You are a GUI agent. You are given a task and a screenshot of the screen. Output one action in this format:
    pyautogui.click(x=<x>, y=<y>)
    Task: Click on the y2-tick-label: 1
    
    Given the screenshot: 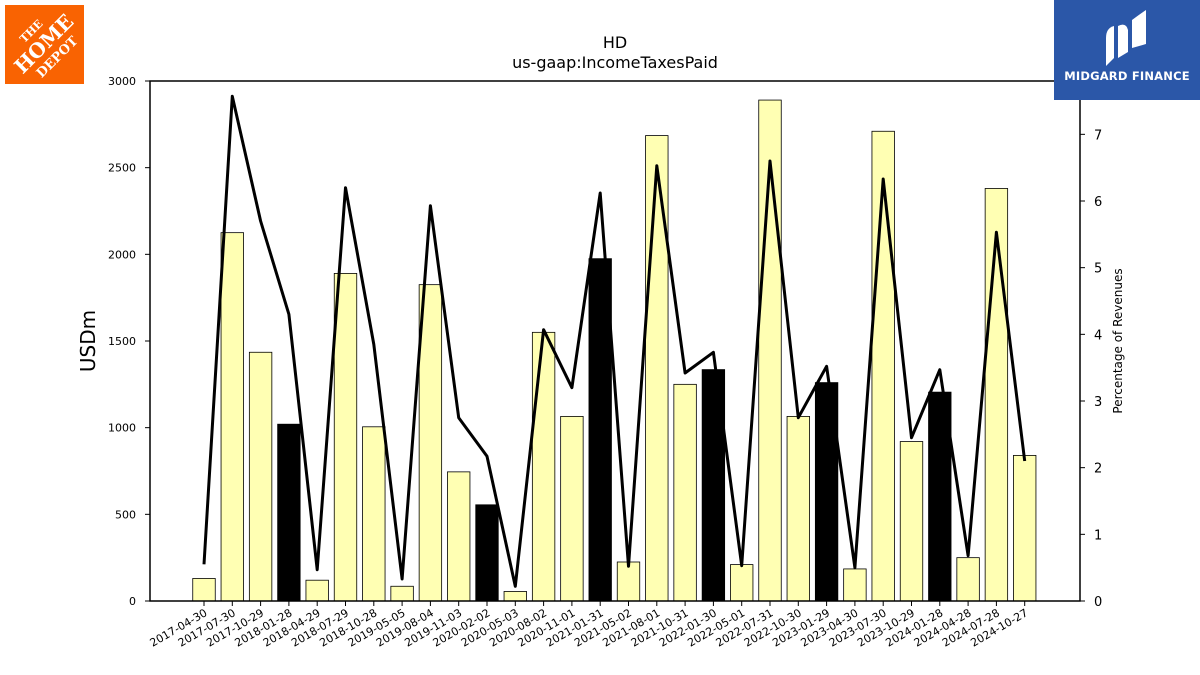 What is the action you would take?
    pyautogui.click(x=1098, y=535)
    